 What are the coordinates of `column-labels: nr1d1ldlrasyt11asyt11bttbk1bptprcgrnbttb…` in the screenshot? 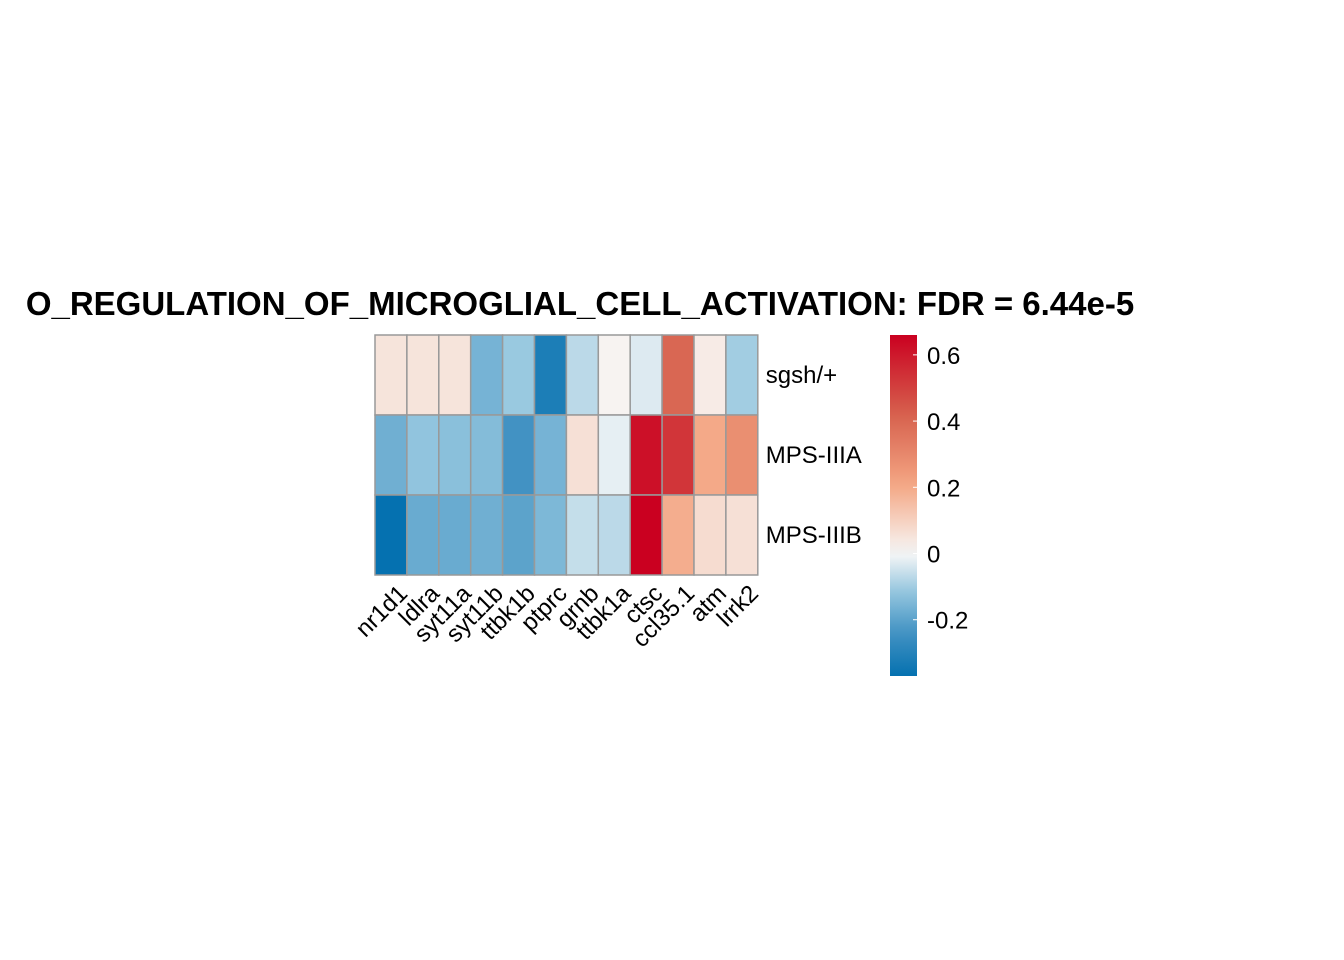 It's located at (557, 616).